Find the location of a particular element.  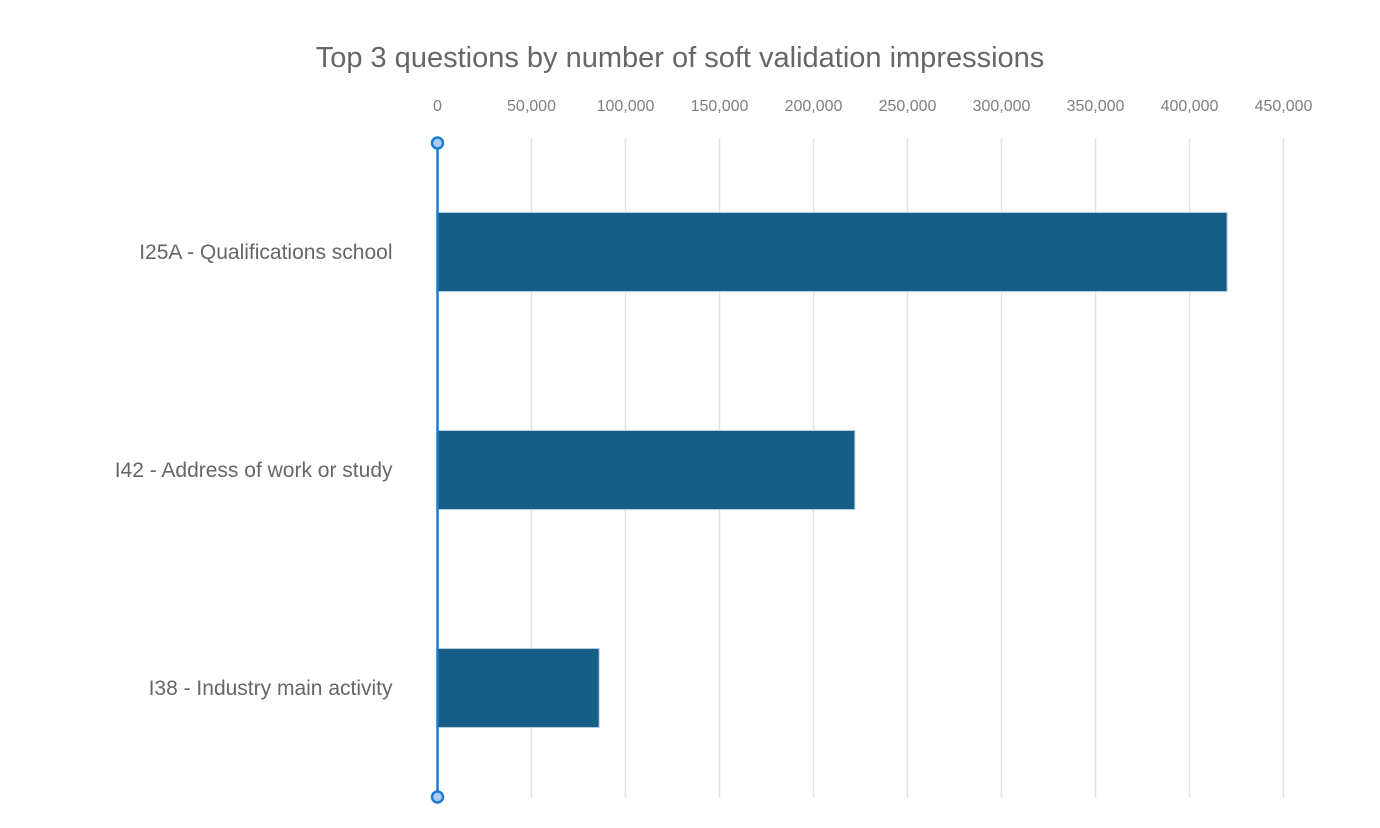

y-category-label: I42 - Address of work or study is located at coordinates (254, 470).